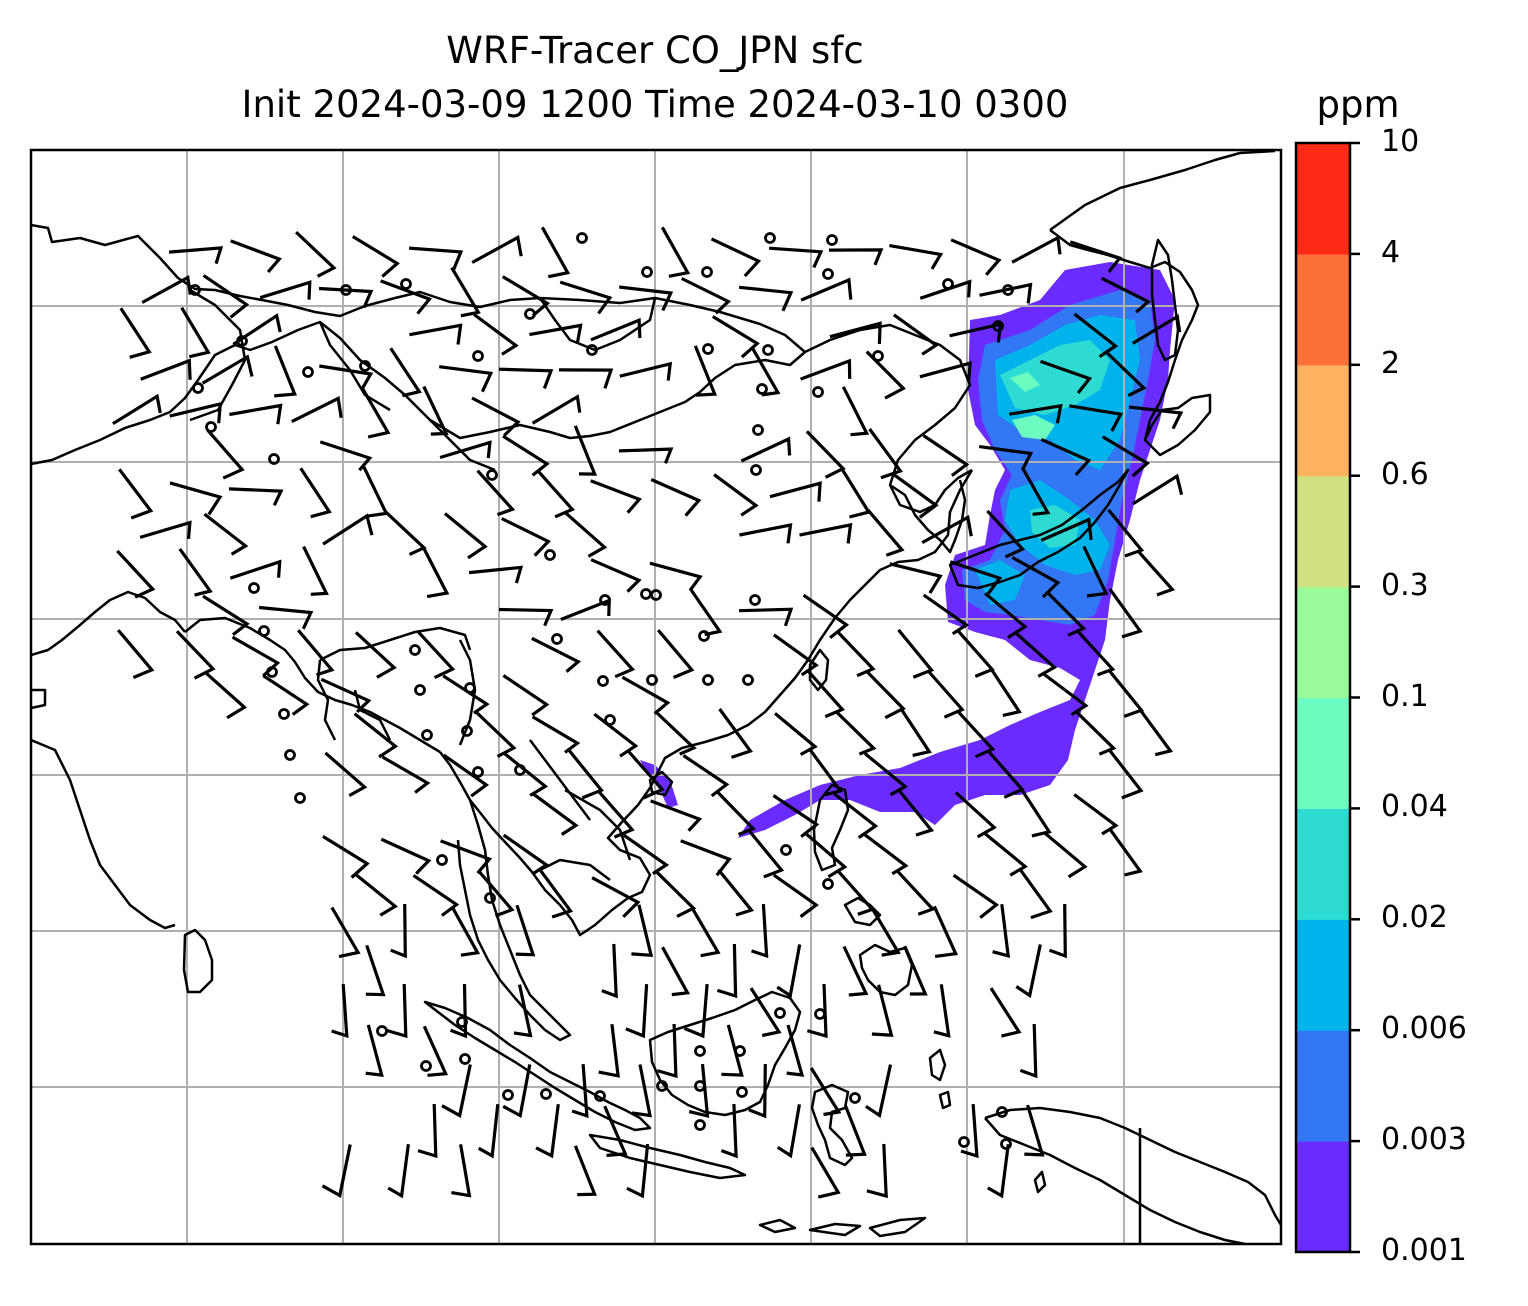 The image size is (1528, 1306). Describe the element at coordinates (312, 685) in the screenshot. I see `coastline-bay-of-bengal` at that location.